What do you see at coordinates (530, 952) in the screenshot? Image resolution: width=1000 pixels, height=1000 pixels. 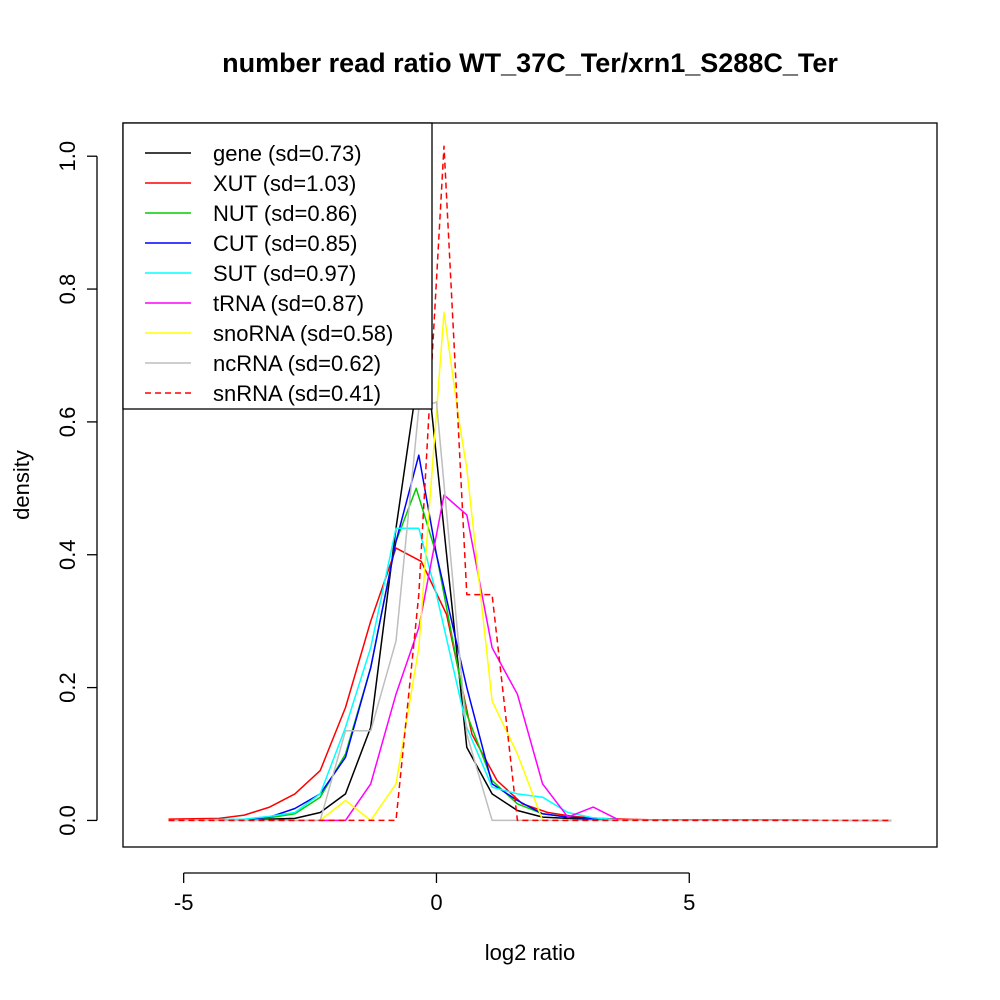 I see `x-axis-label: log2 ratio` at bounding box center [530, 952].